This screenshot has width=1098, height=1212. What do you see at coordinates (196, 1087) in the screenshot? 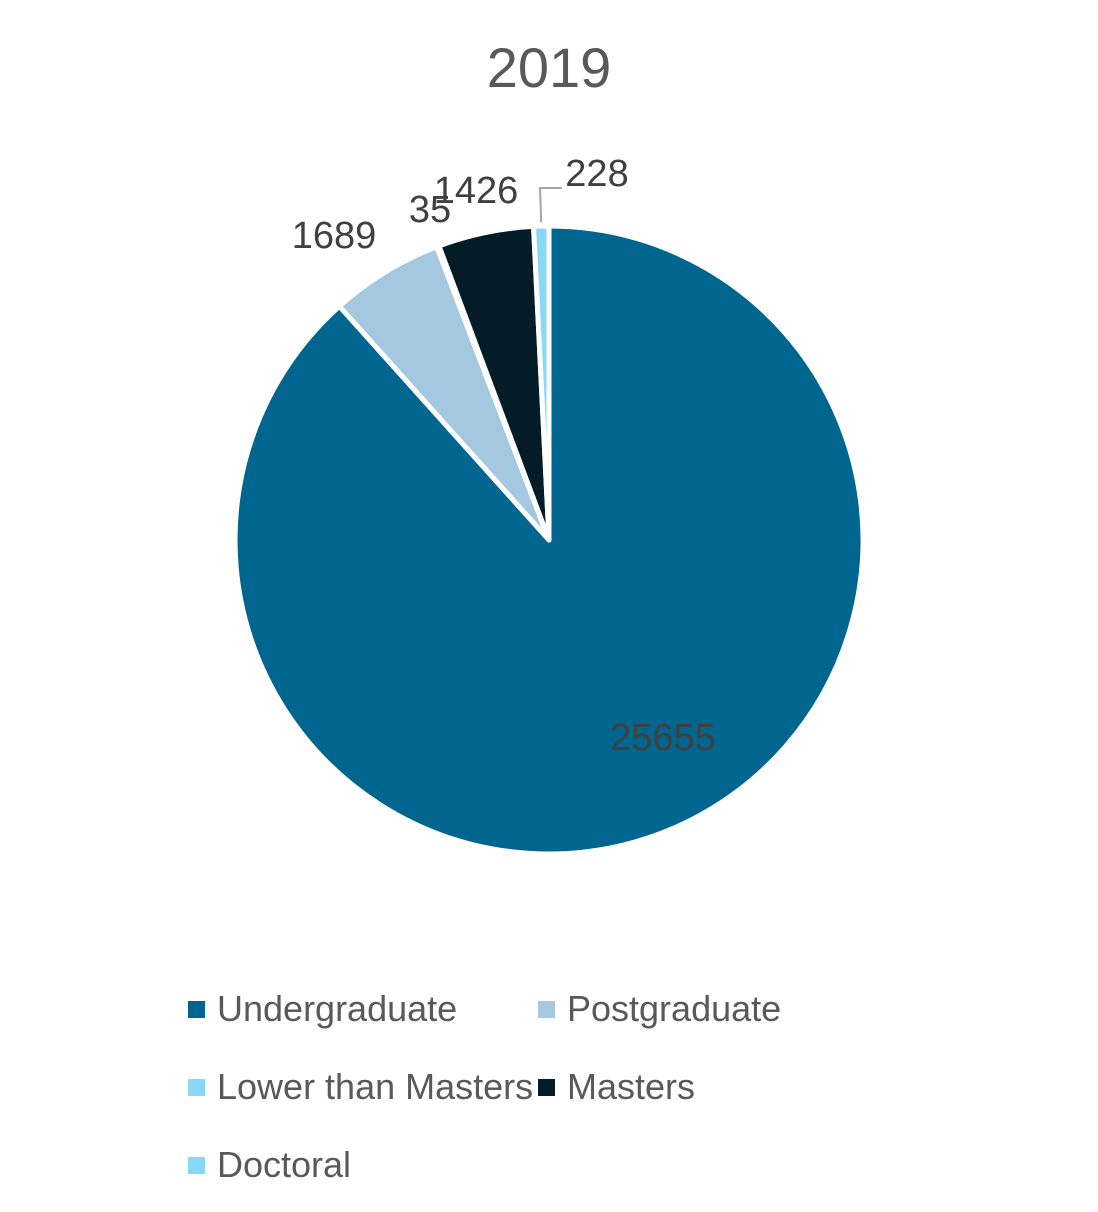
I see `legend-swatch-lower-than-masters` at bounding box center [196, 1087].